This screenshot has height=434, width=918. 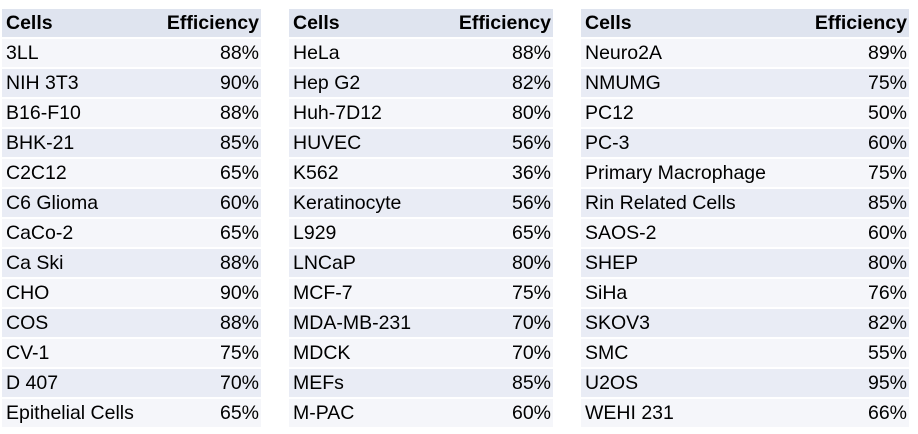 I want to click on efficiency-value: 55%, so click(x=859, y=354).